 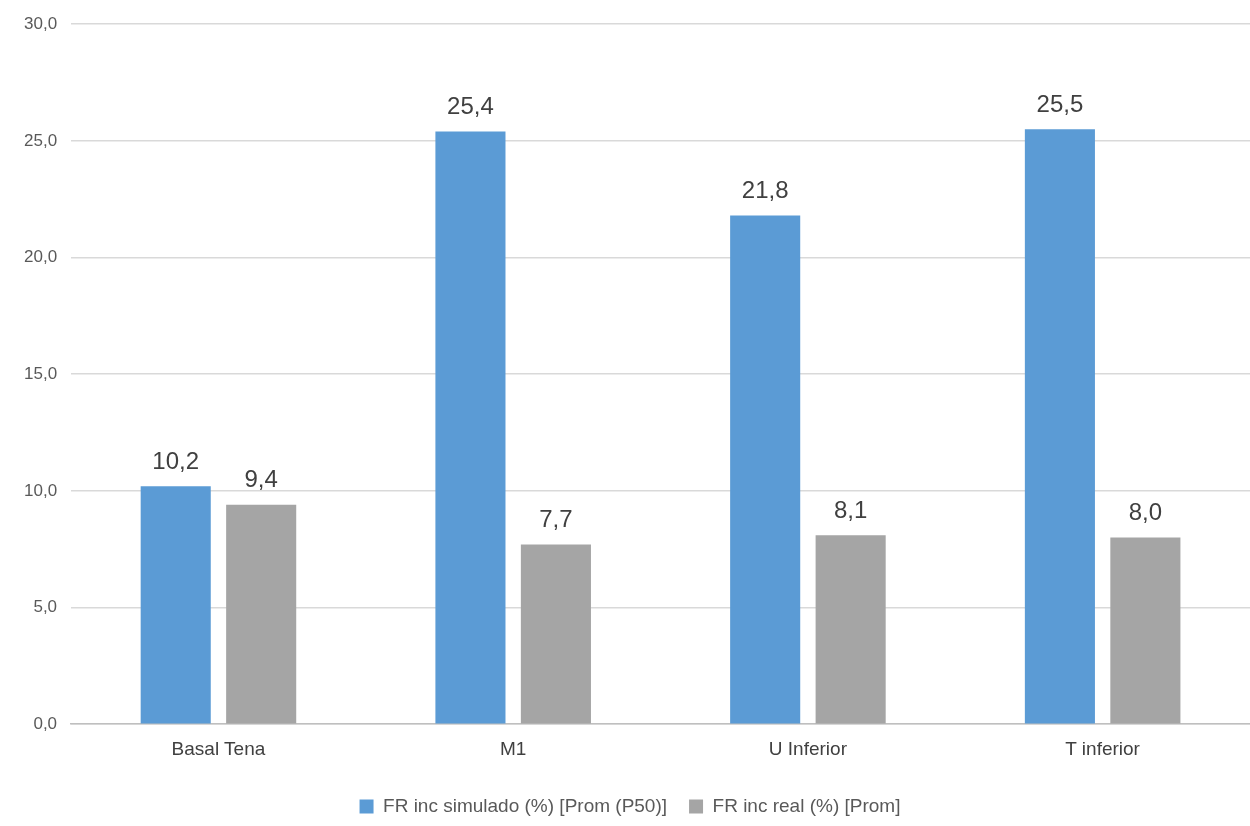 What do you see at coordinates (40, 490) in the screenshot?
I see `y-tick-label: 10,0` at bounding box center [40, 490].